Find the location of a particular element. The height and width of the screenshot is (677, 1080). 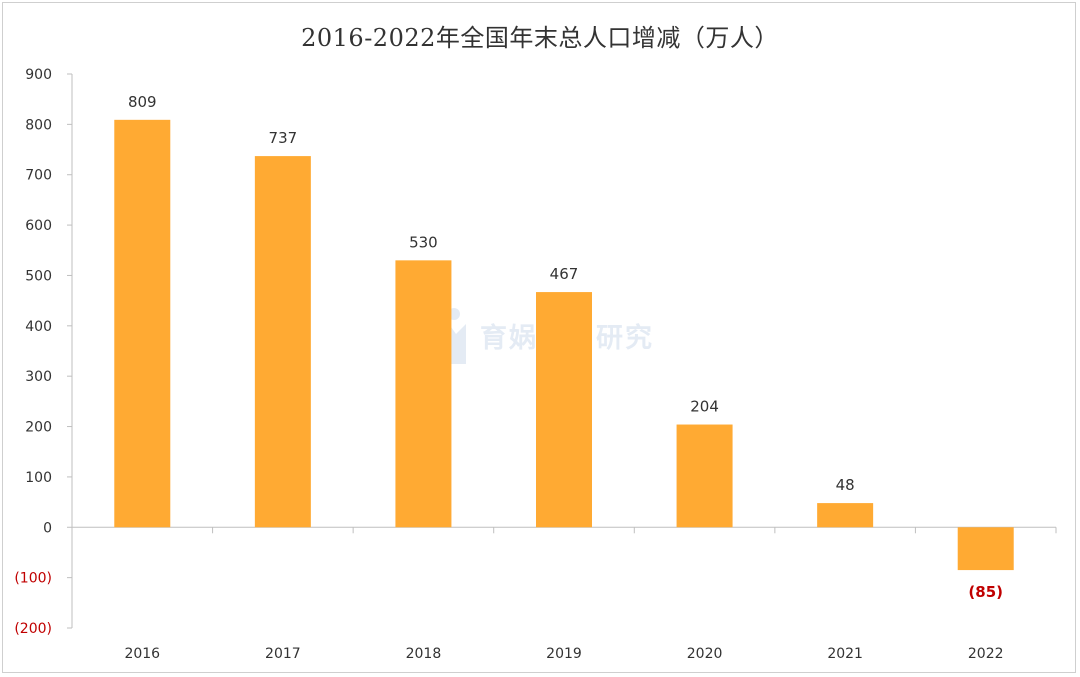

x-tick-label: 2017 is located at coordinates (283, 654).